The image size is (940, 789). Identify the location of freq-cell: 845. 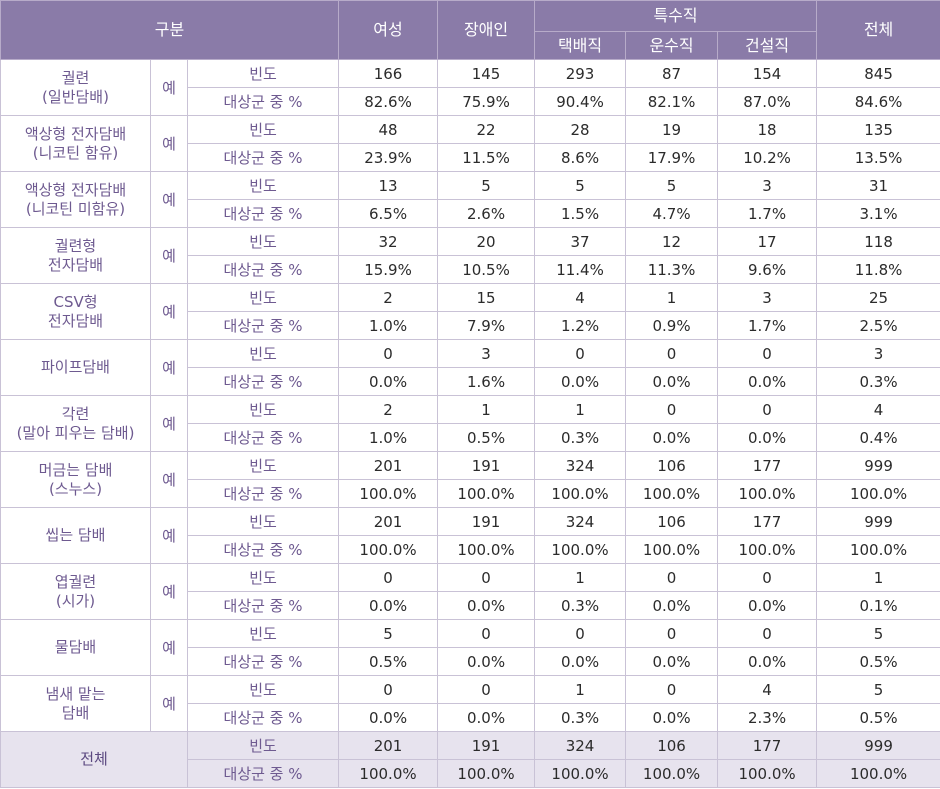
(878, 73).